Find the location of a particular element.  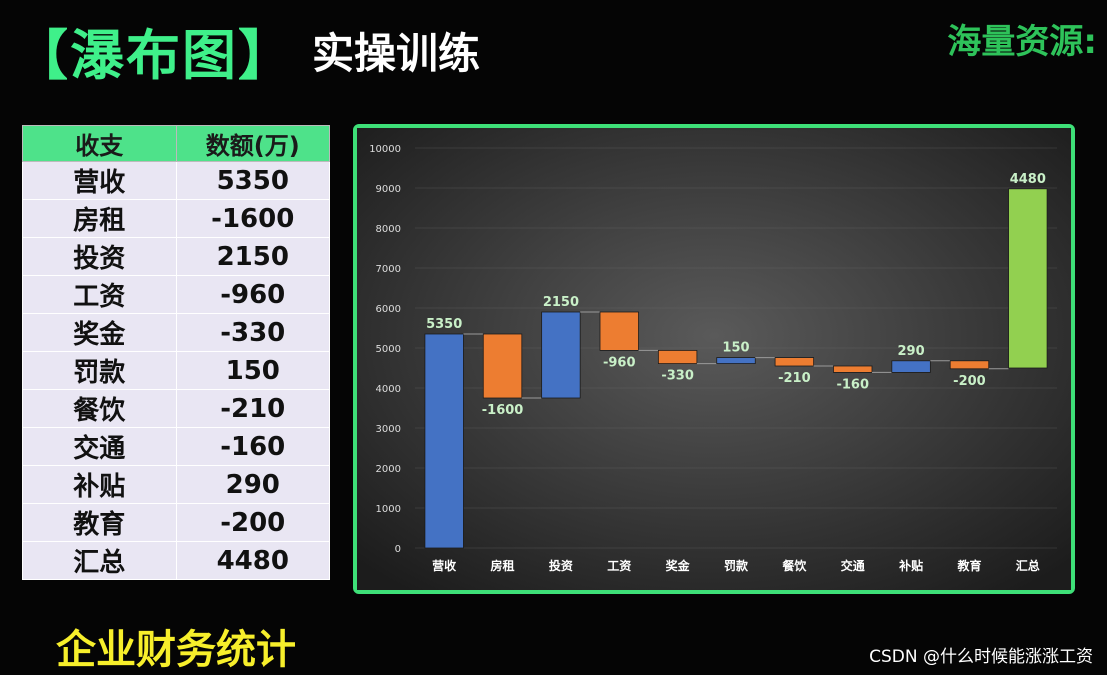

data-label: -160 is located at coordinates (852, 384).